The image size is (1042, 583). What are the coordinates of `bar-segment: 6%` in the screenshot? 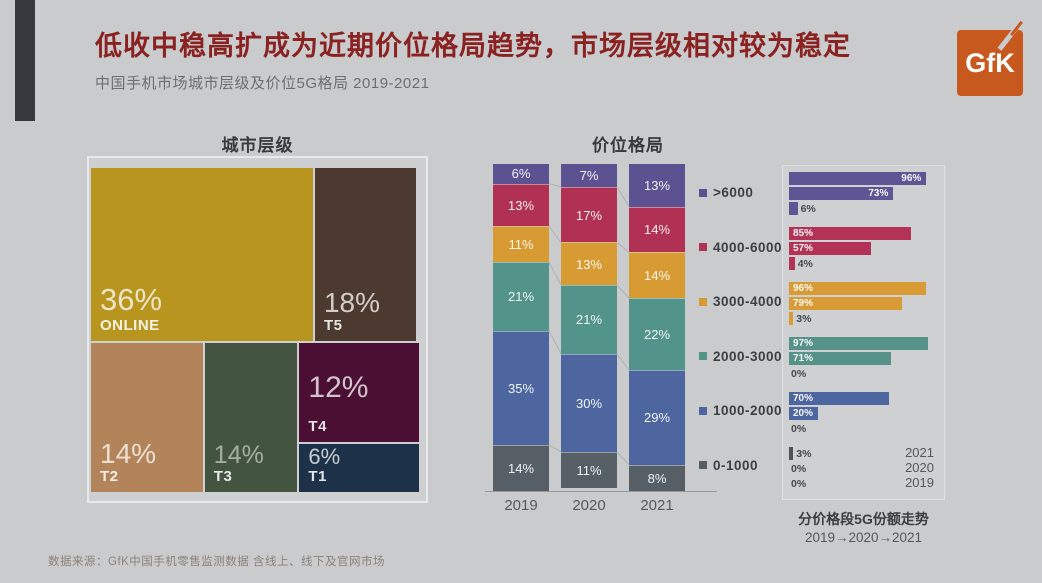 It's located at (521, 174).